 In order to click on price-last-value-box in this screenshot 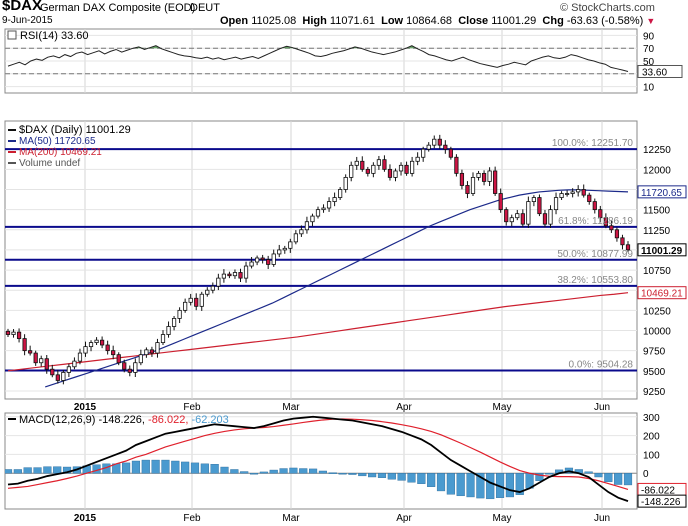, I will do `click(662, 250)`.